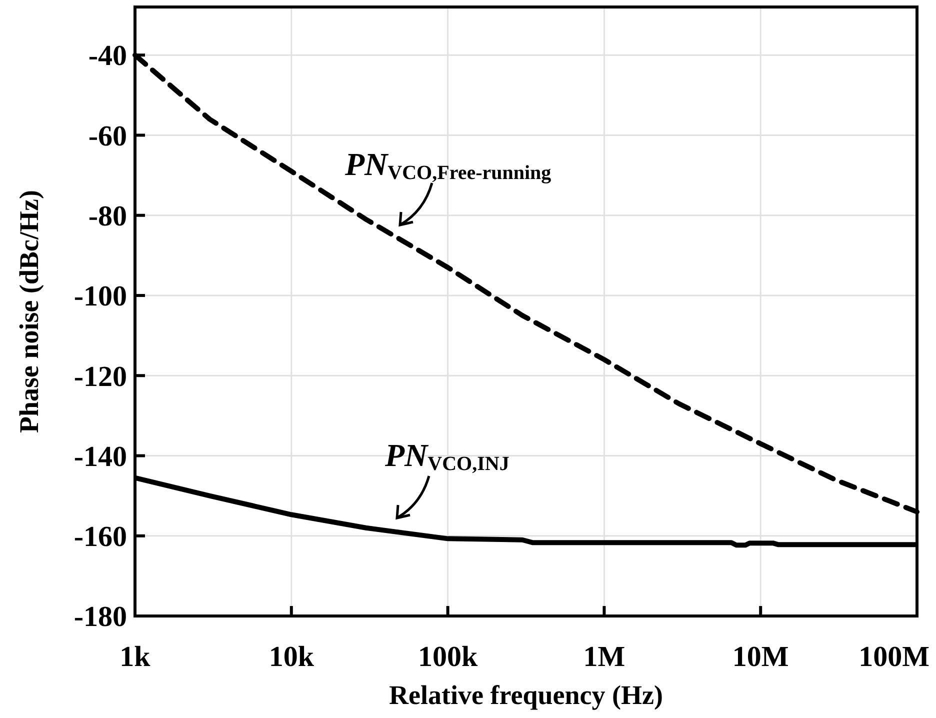 The image size is (936, 718). What do you see at coordinates (760, 657) in the screenshot?
I see `x-tick-label: 10M` at bounding box center [760, 657].